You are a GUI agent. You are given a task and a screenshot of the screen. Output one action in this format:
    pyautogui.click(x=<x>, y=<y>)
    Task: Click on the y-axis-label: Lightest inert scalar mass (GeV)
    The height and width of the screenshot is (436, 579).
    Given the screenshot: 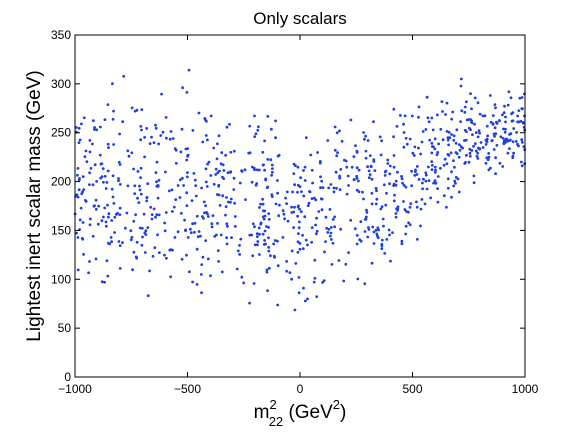 What is the action you would take?
    pyautogui.click(x=34, y=205)
    